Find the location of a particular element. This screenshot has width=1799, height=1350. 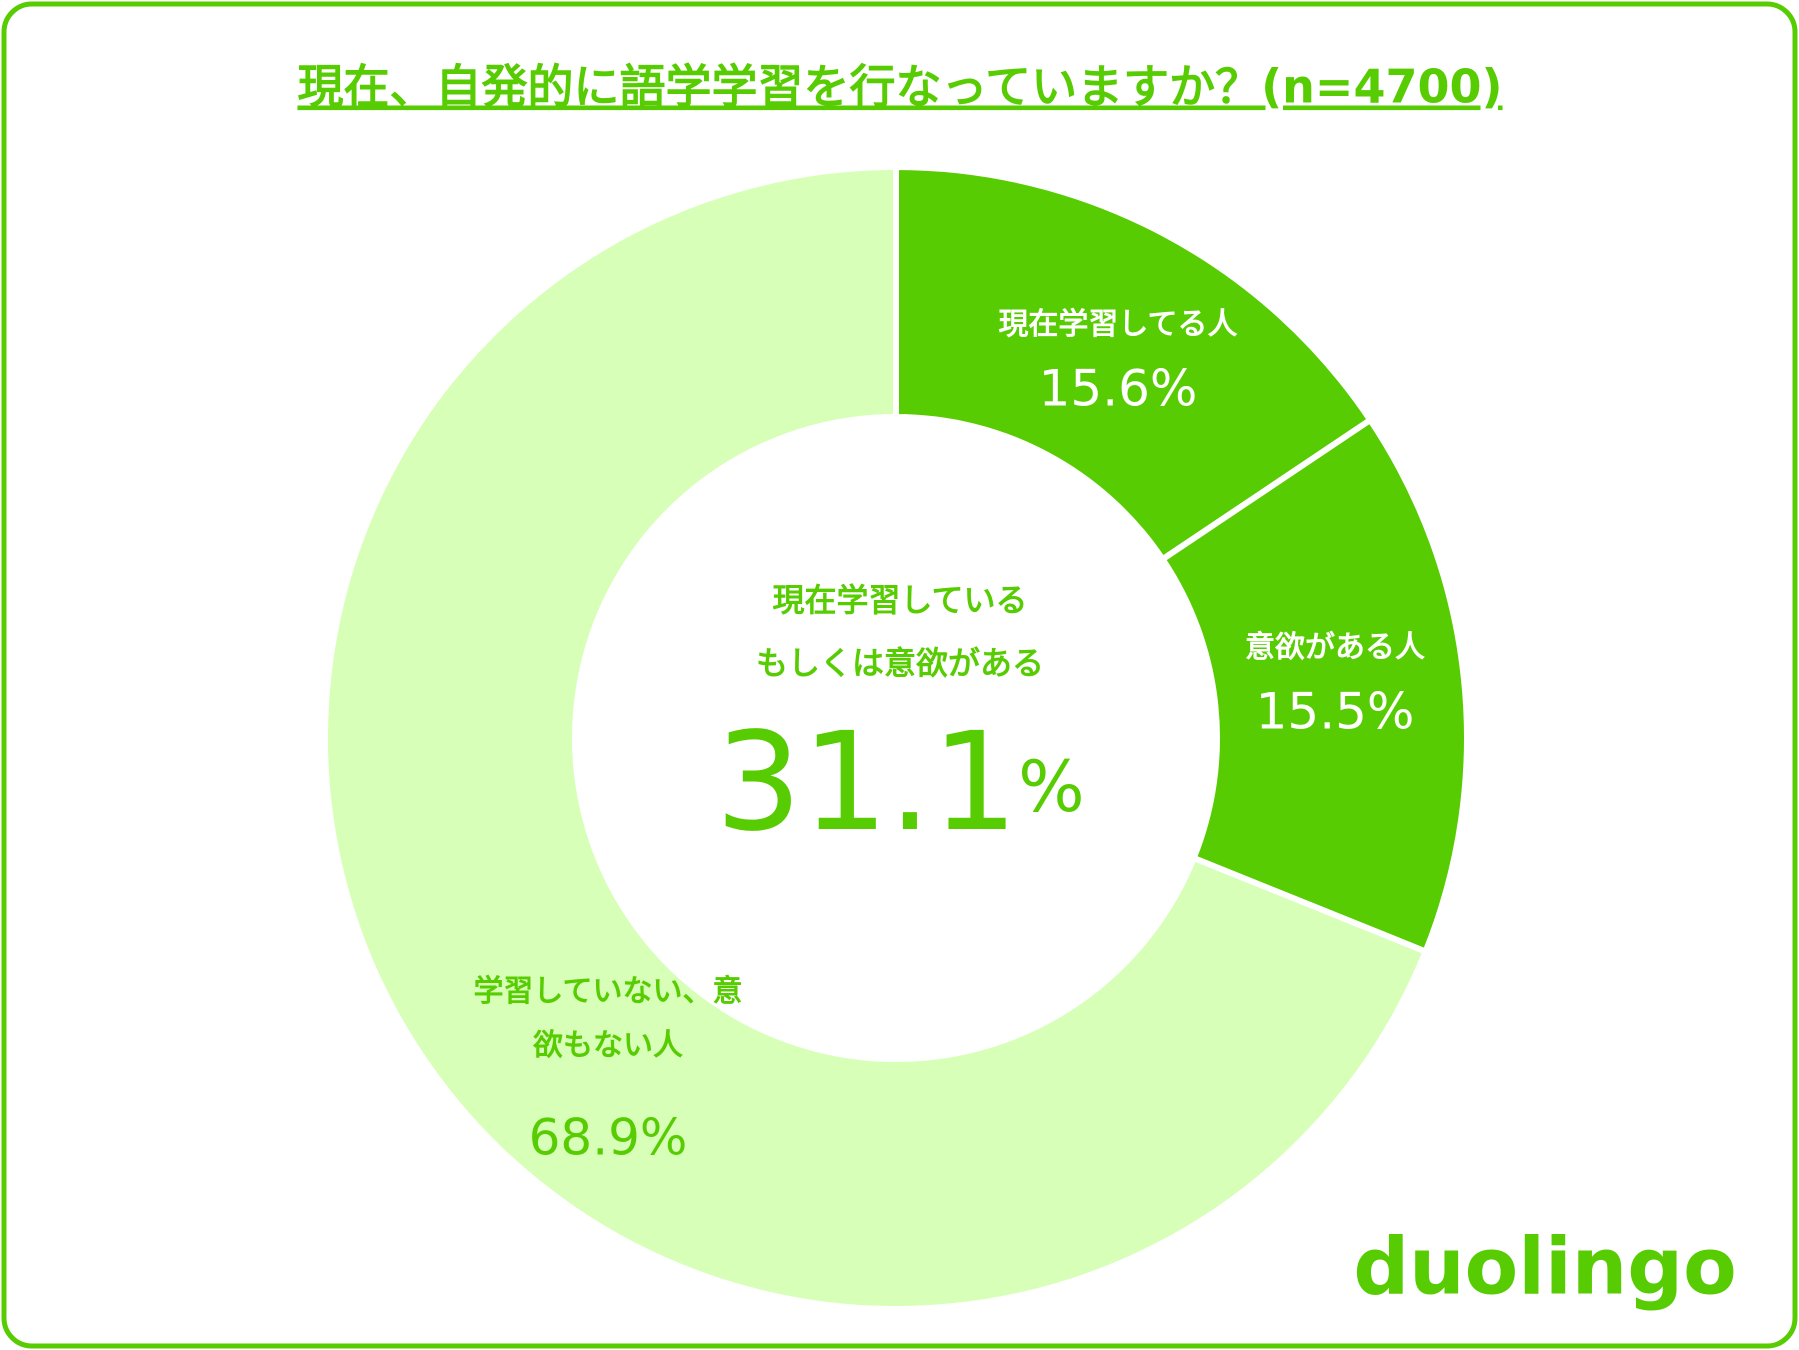

center-label: もしくは意欲がある is located at coordinates (900, 663).